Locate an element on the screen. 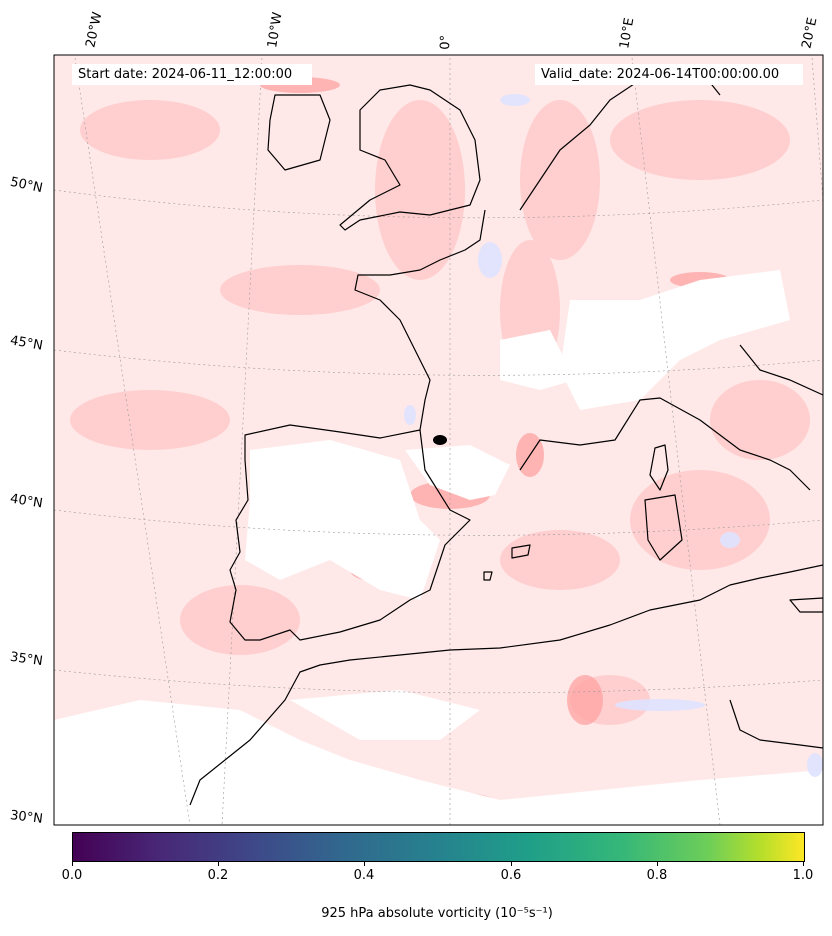 The image size is (832, 936). colorbar-title: 925 hPa absolute vorticity (10⁻⁵s⁻¹) is located at coordinates (437, 913).